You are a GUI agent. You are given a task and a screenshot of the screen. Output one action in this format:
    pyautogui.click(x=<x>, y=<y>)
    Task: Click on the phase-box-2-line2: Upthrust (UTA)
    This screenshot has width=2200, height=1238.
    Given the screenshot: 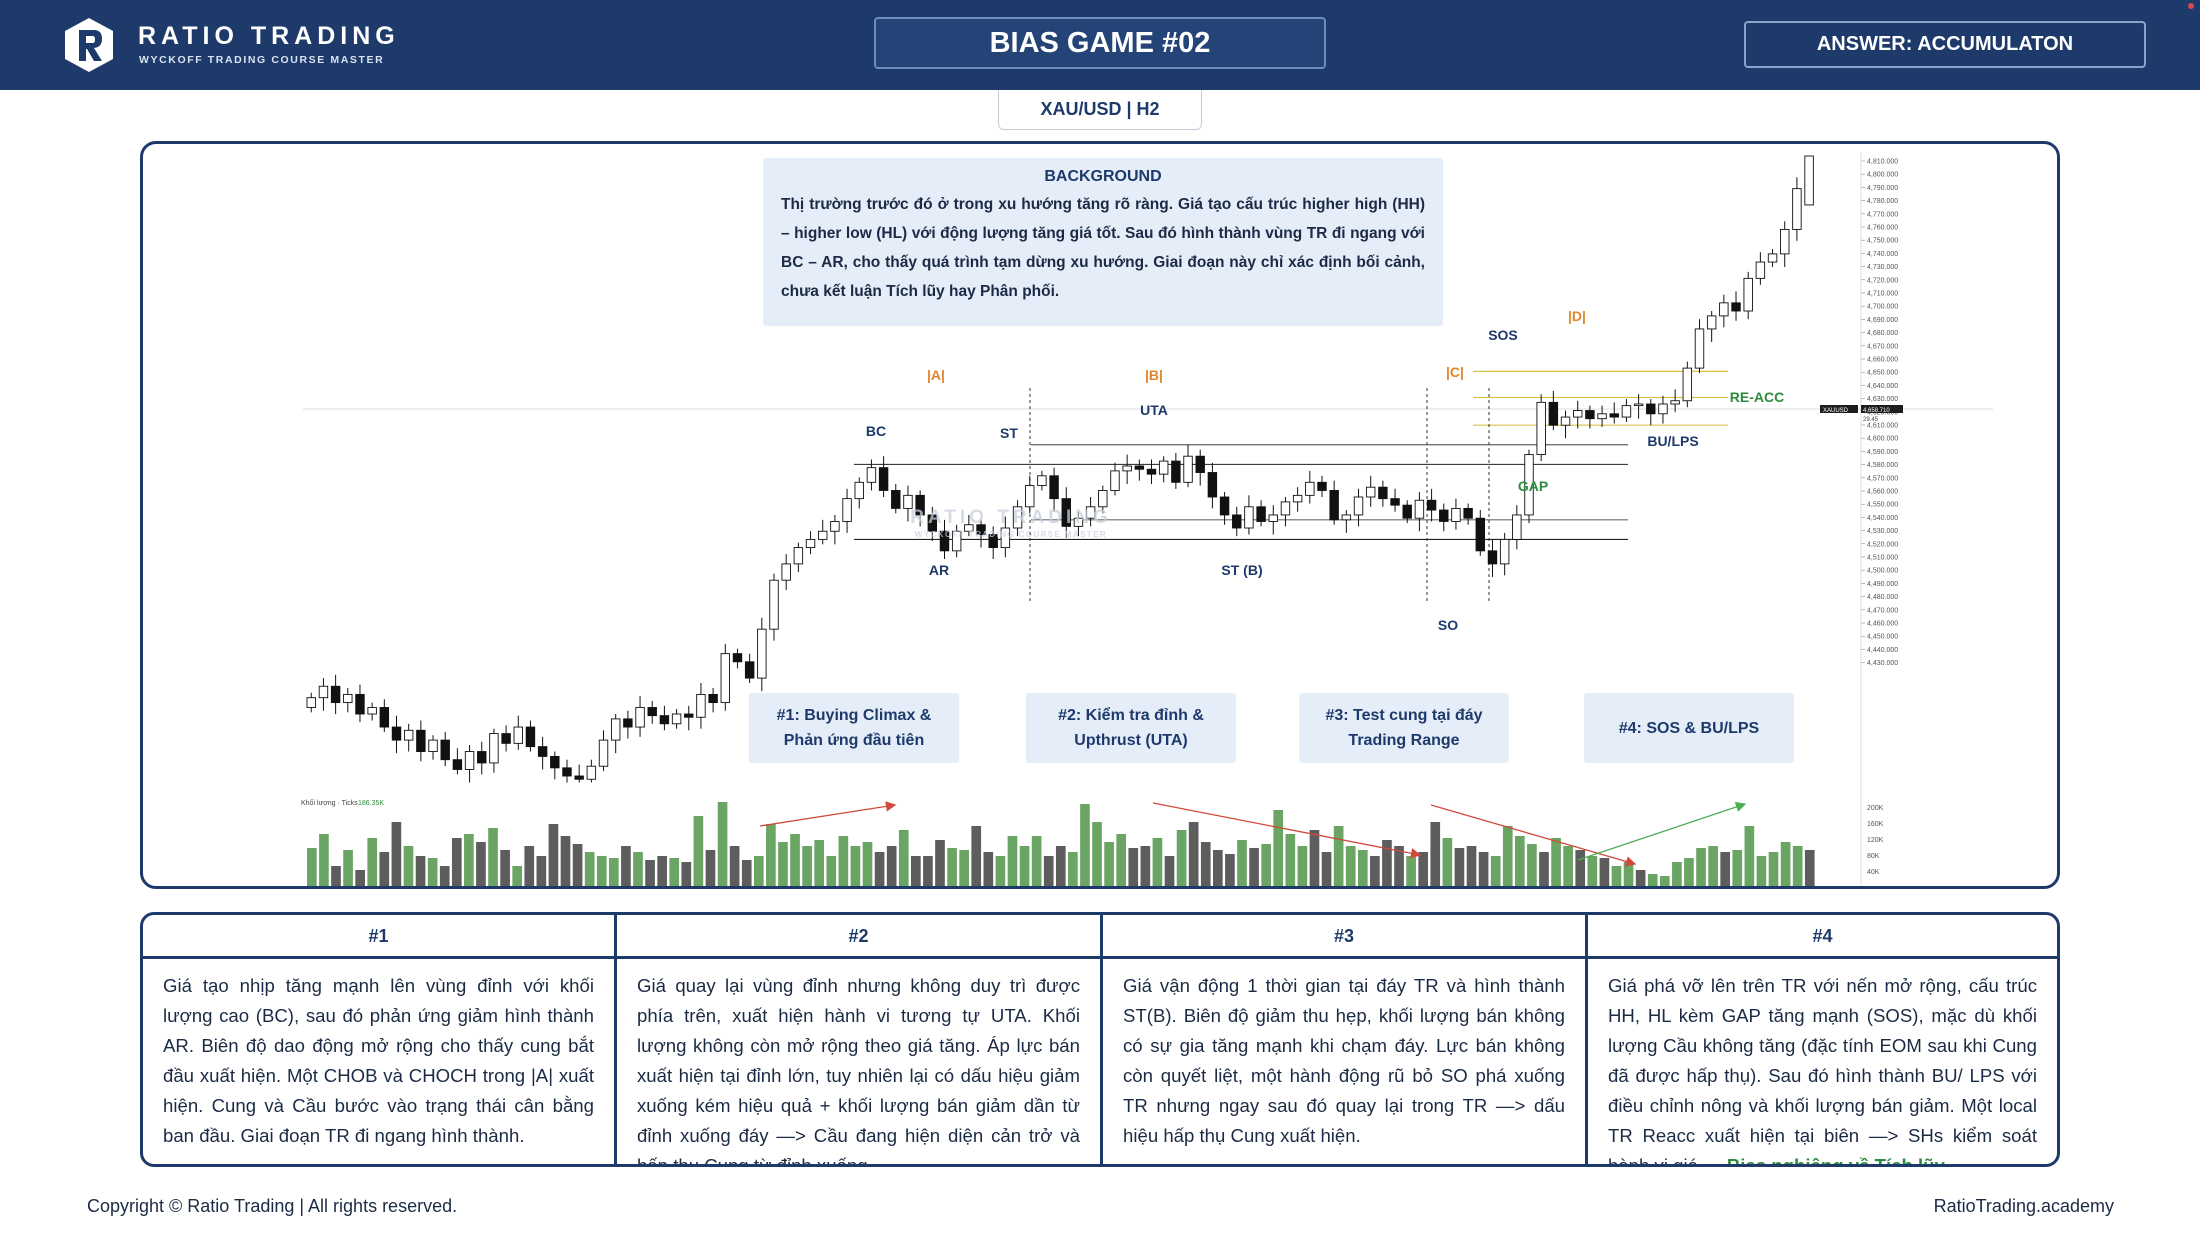 What is the action you would take?
    pyautogui.click(x=1131, y=740)
    